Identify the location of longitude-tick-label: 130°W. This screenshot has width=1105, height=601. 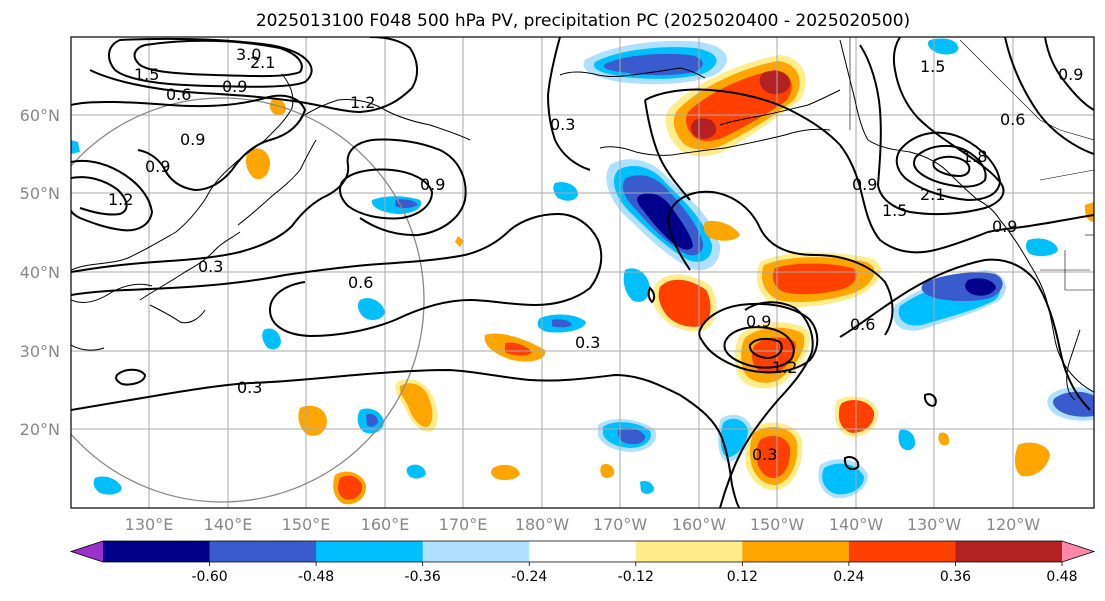
(934, 524).